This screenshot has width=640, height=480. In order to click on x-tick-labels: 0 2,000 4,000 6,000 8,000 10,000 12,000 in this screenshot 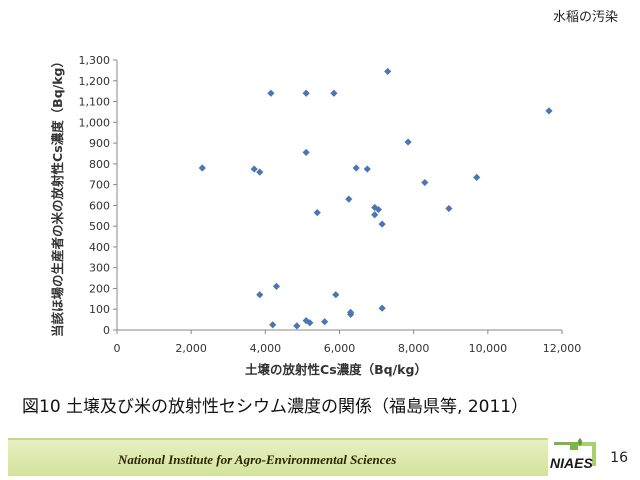, I will do `click(348, 342)`.